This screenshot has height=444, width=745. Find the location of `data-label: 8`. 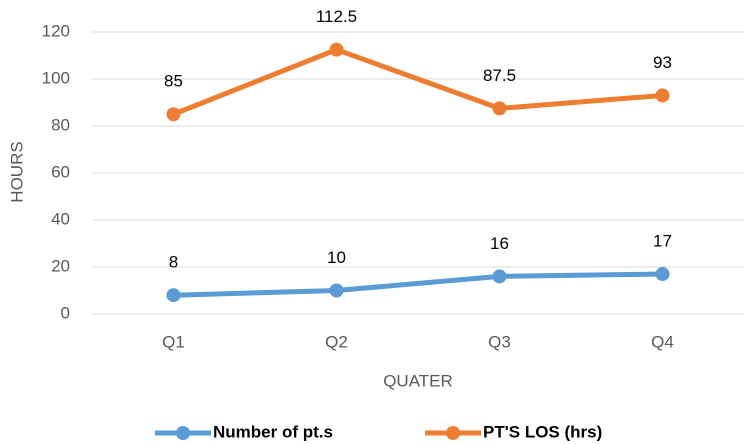

data-label: 8 is located at coordinates (173, 262).